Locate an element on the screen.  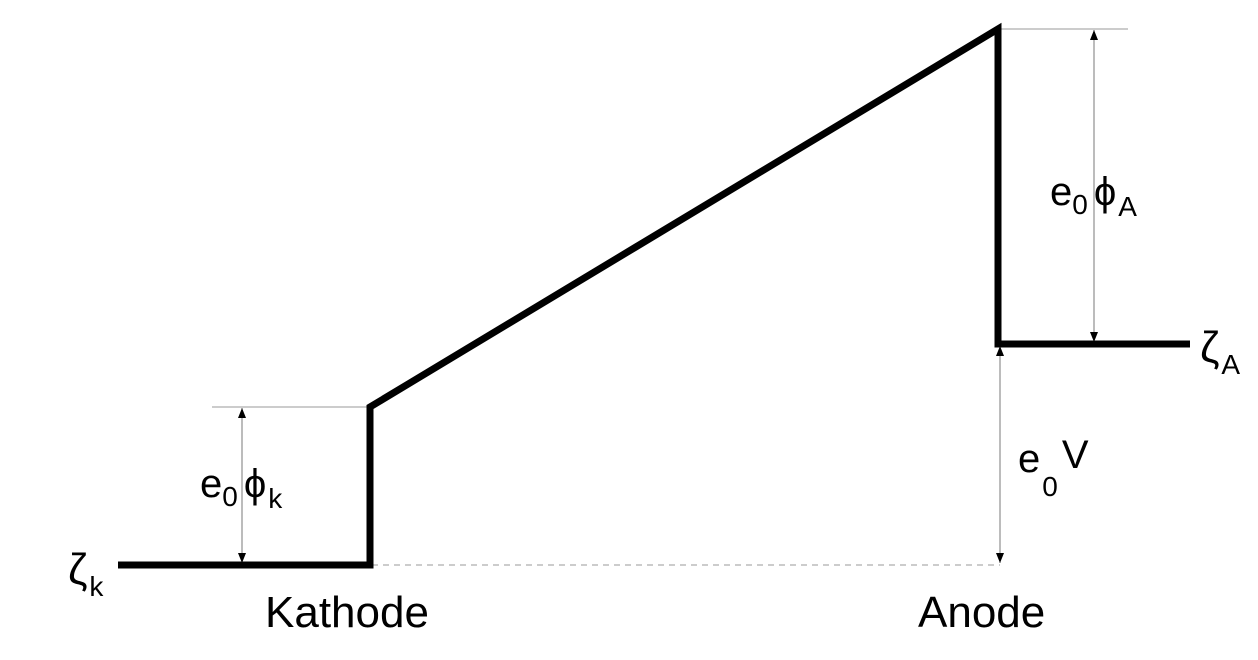
anode-label: Anode is located at coordinates (981, 612).